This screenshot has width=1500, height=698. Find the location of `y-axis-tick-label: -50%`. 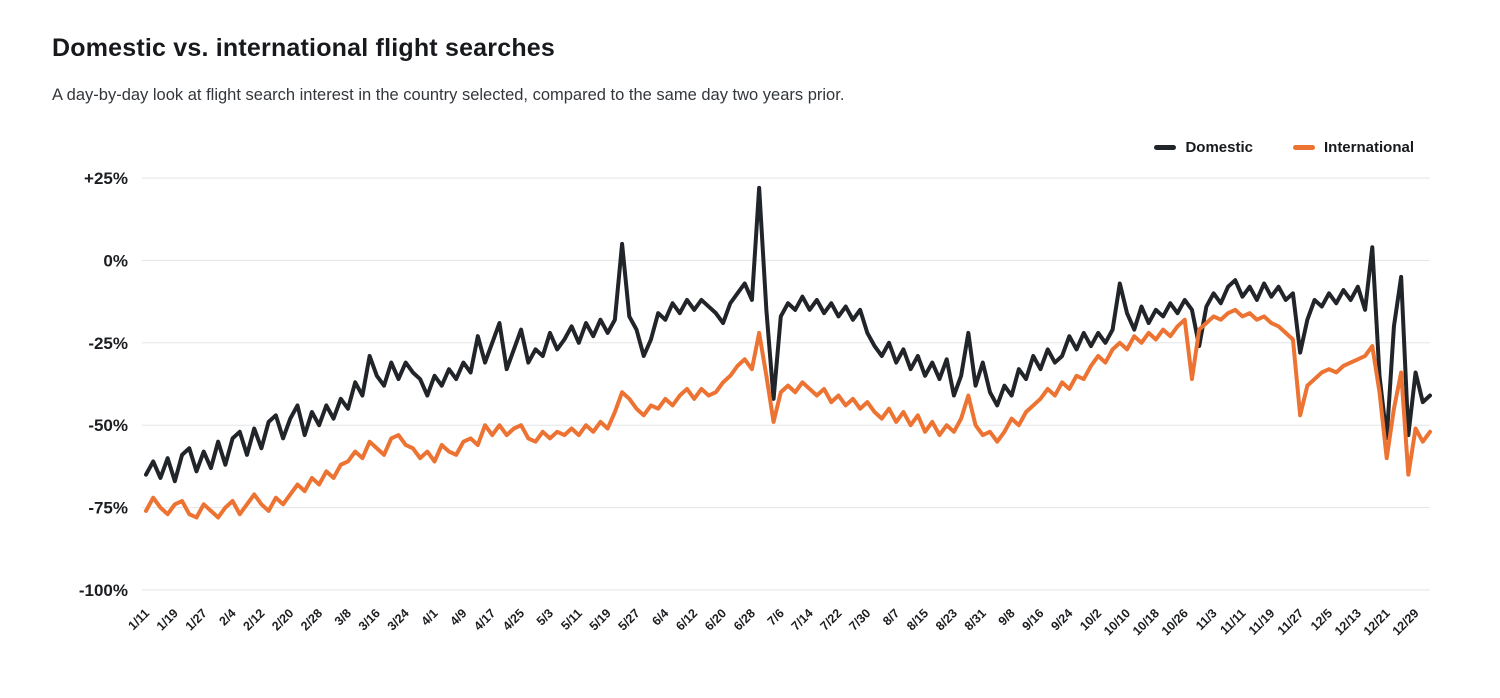

y-axis-tick-label: -50% is located at coordinates (108, 425).